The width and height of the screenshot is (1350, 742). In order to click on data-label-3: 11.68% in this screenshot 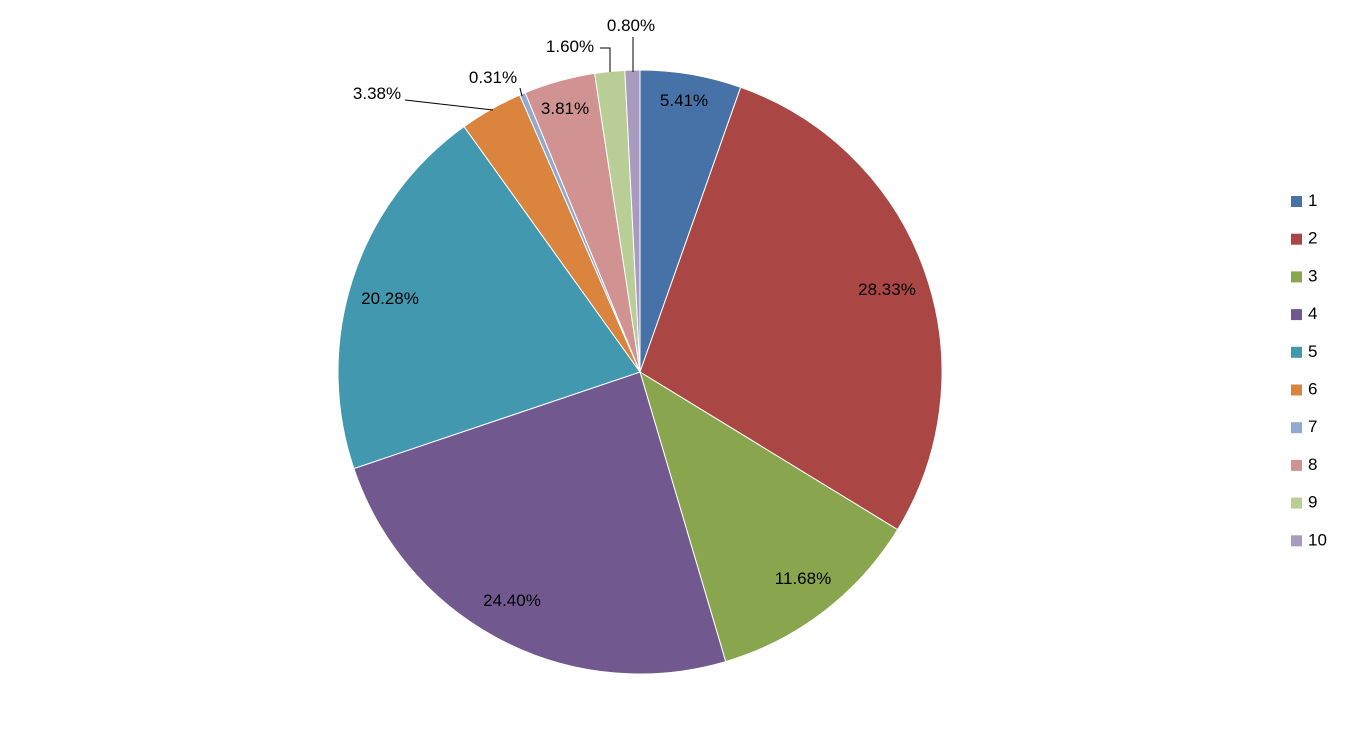, I will do `click(803, 578)`.